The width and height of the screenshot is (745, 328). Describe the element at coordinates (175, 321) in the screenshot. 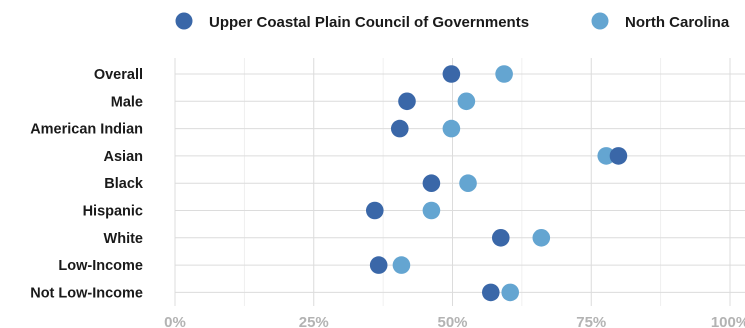

I see `x-tick-label: 0%` at that location.